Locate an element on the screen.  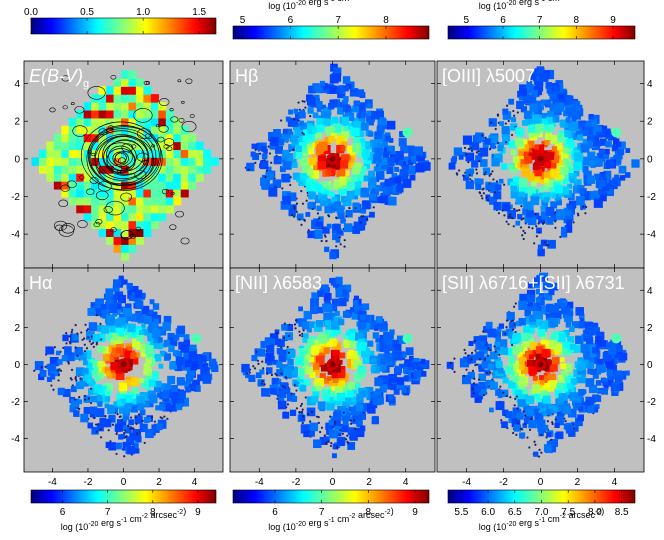
colorbar-tick-label: 5 is located at coordinates (243, 20).